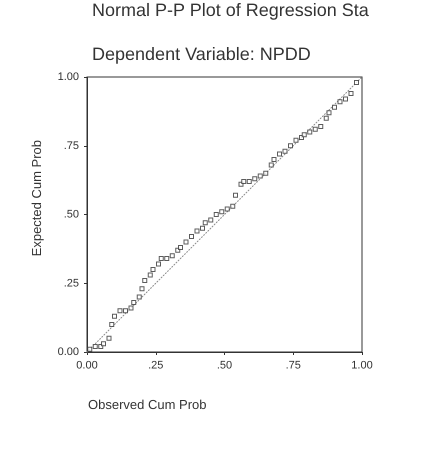 Image resolution: width=444 pixels, height=452 pixels. I want to click on x-tick-label: .50, so click(224, 366).